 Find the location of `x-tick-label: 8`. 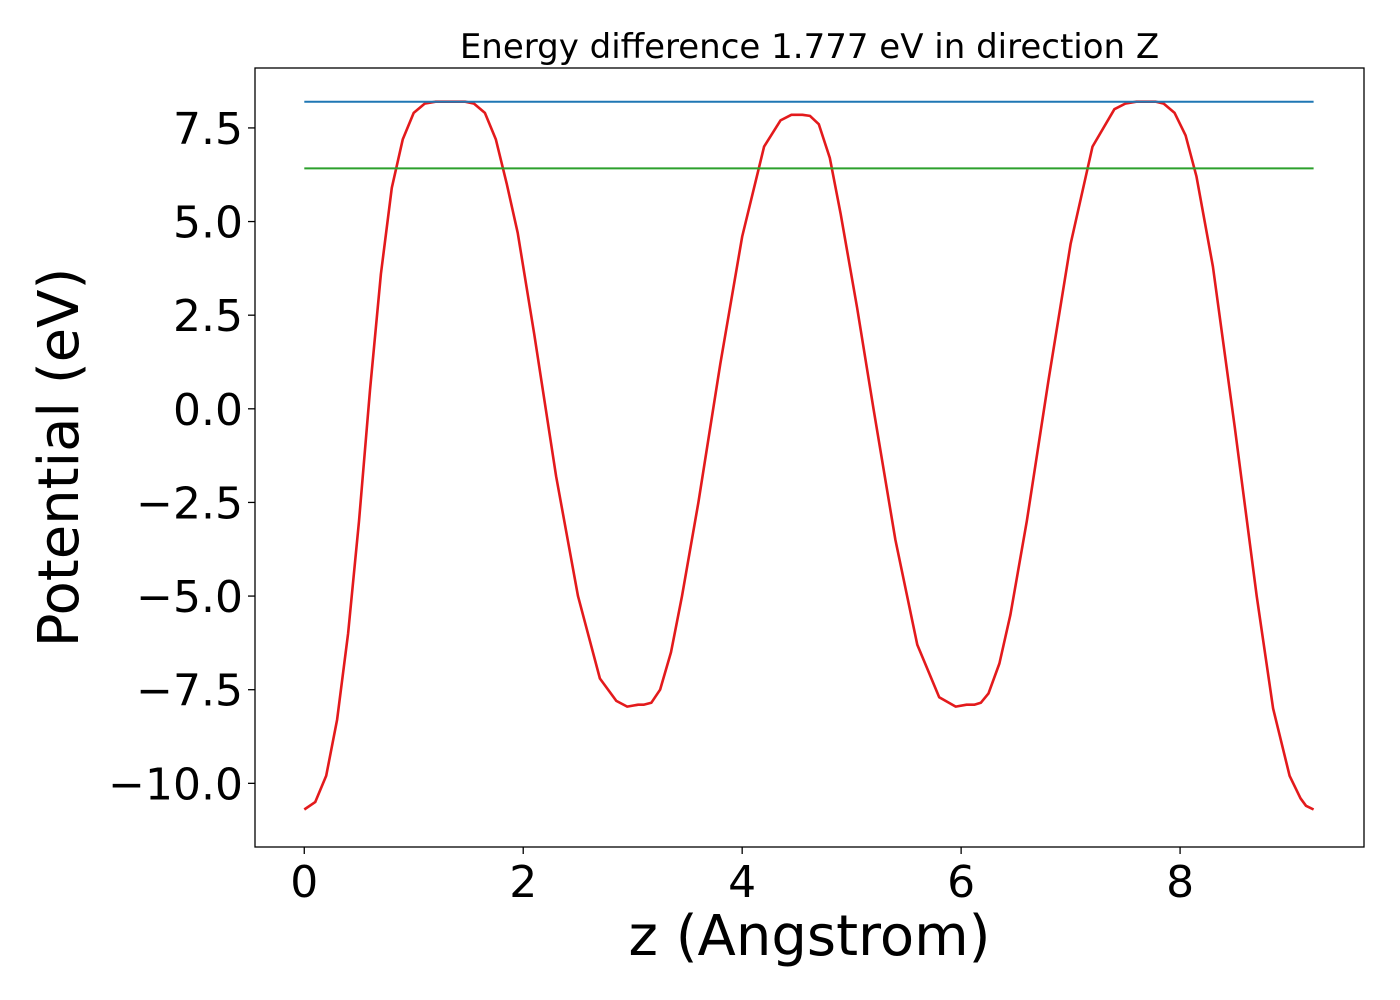

x-tick-label: 8 is located at coordinates (1180, 882).